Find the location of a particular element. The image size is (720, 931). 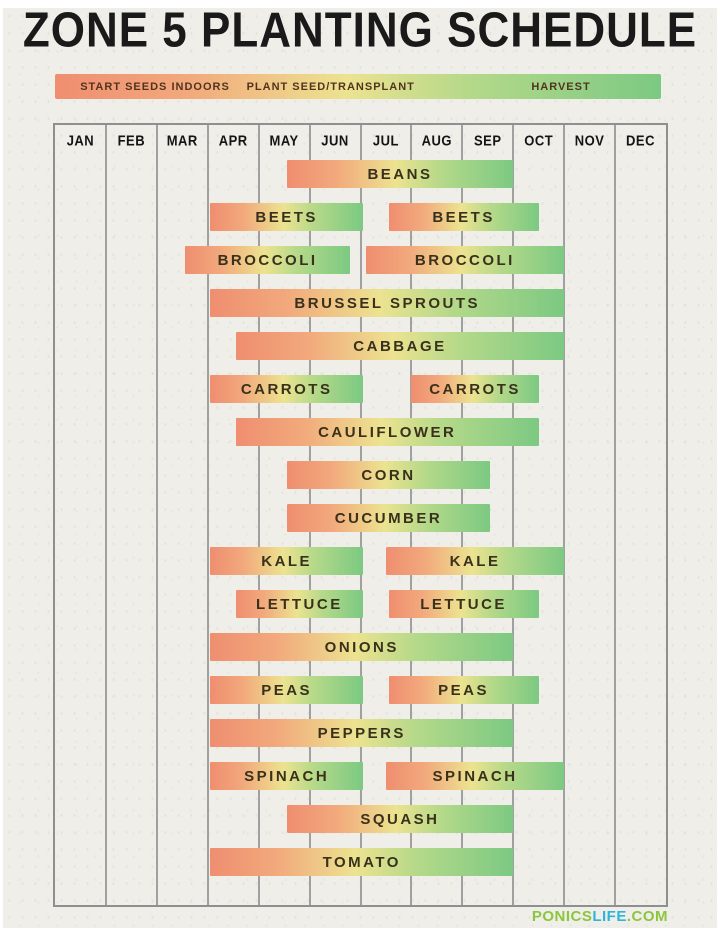

crop-bar-peppers: PEPPERS is located at coordinates (362, 733).